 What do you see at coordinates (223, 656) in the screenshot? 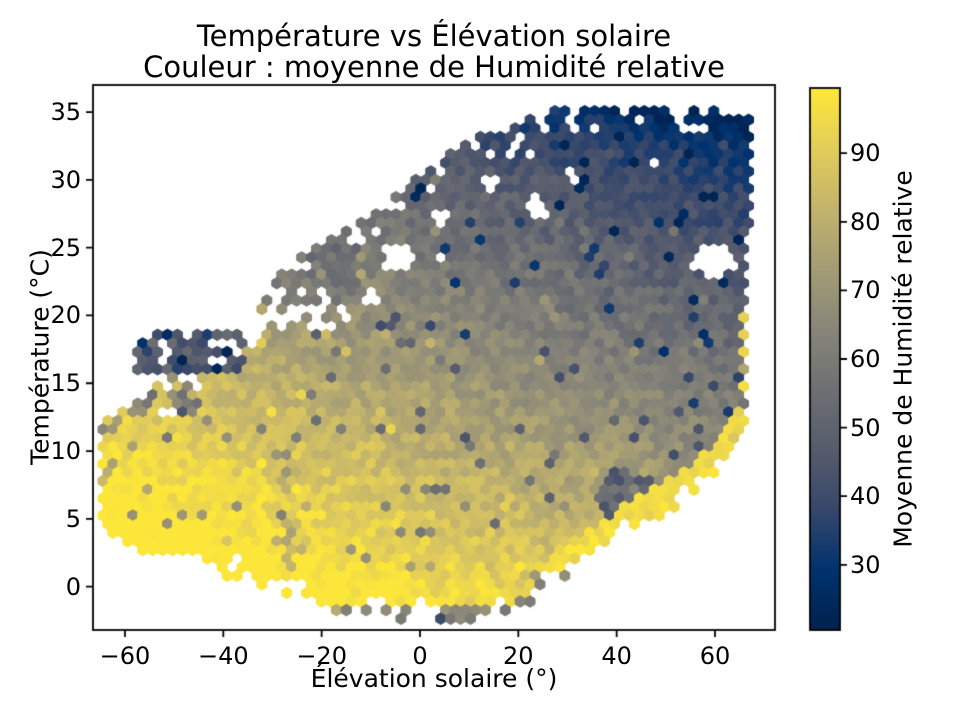
I see `x-tick-label: −40` at bounding box center [223, 656].